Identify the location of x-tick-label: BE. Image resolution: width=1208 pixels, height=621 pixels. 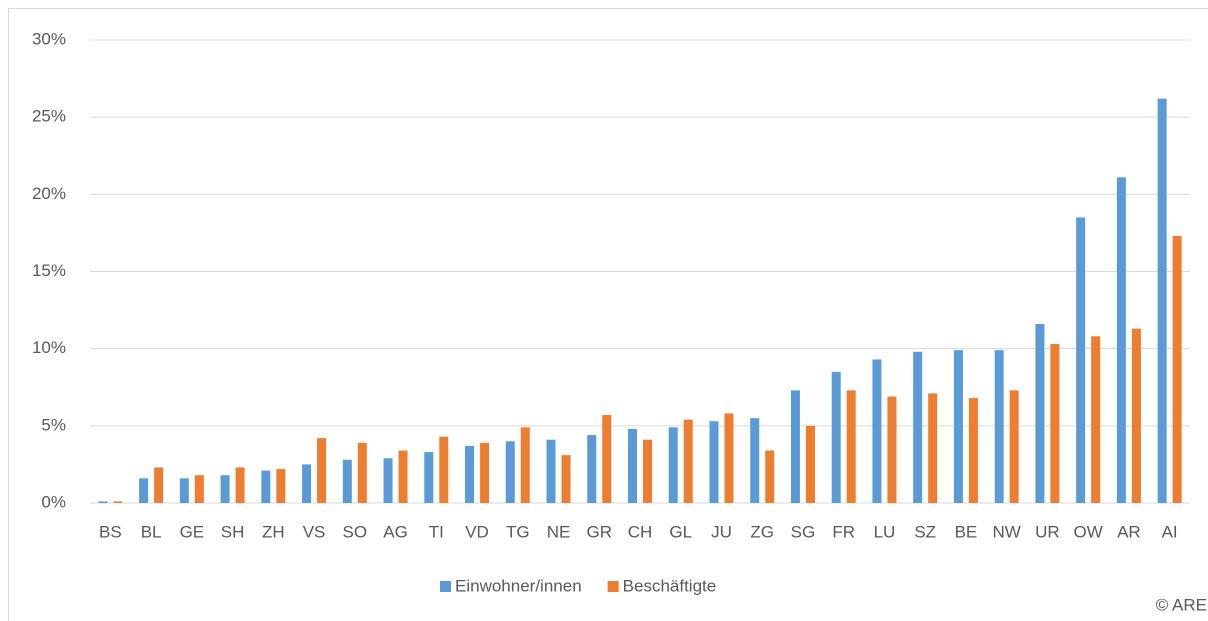
(966, 531).